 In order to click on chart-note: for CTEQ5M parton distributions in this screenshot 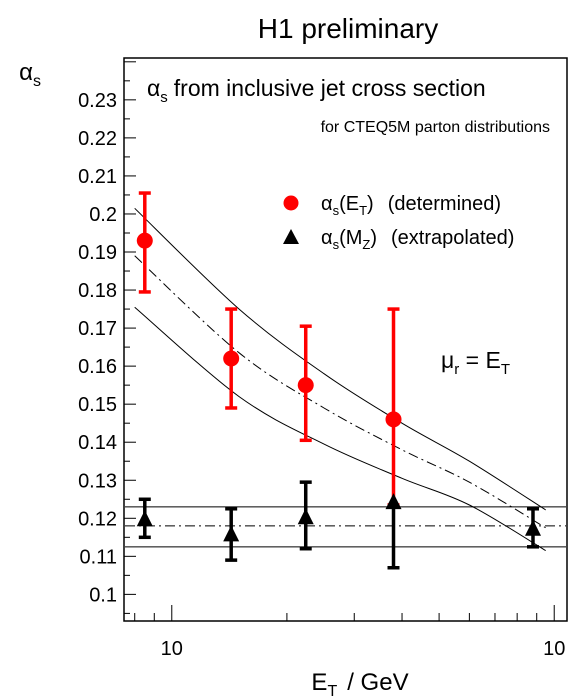, I will do `click(435, 127)`.